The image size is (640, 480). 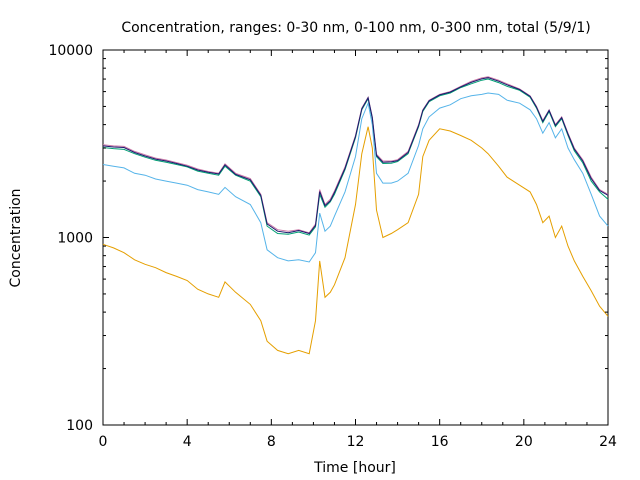 I want to click on x-tick-label: 4, so click(x=187, y=442).